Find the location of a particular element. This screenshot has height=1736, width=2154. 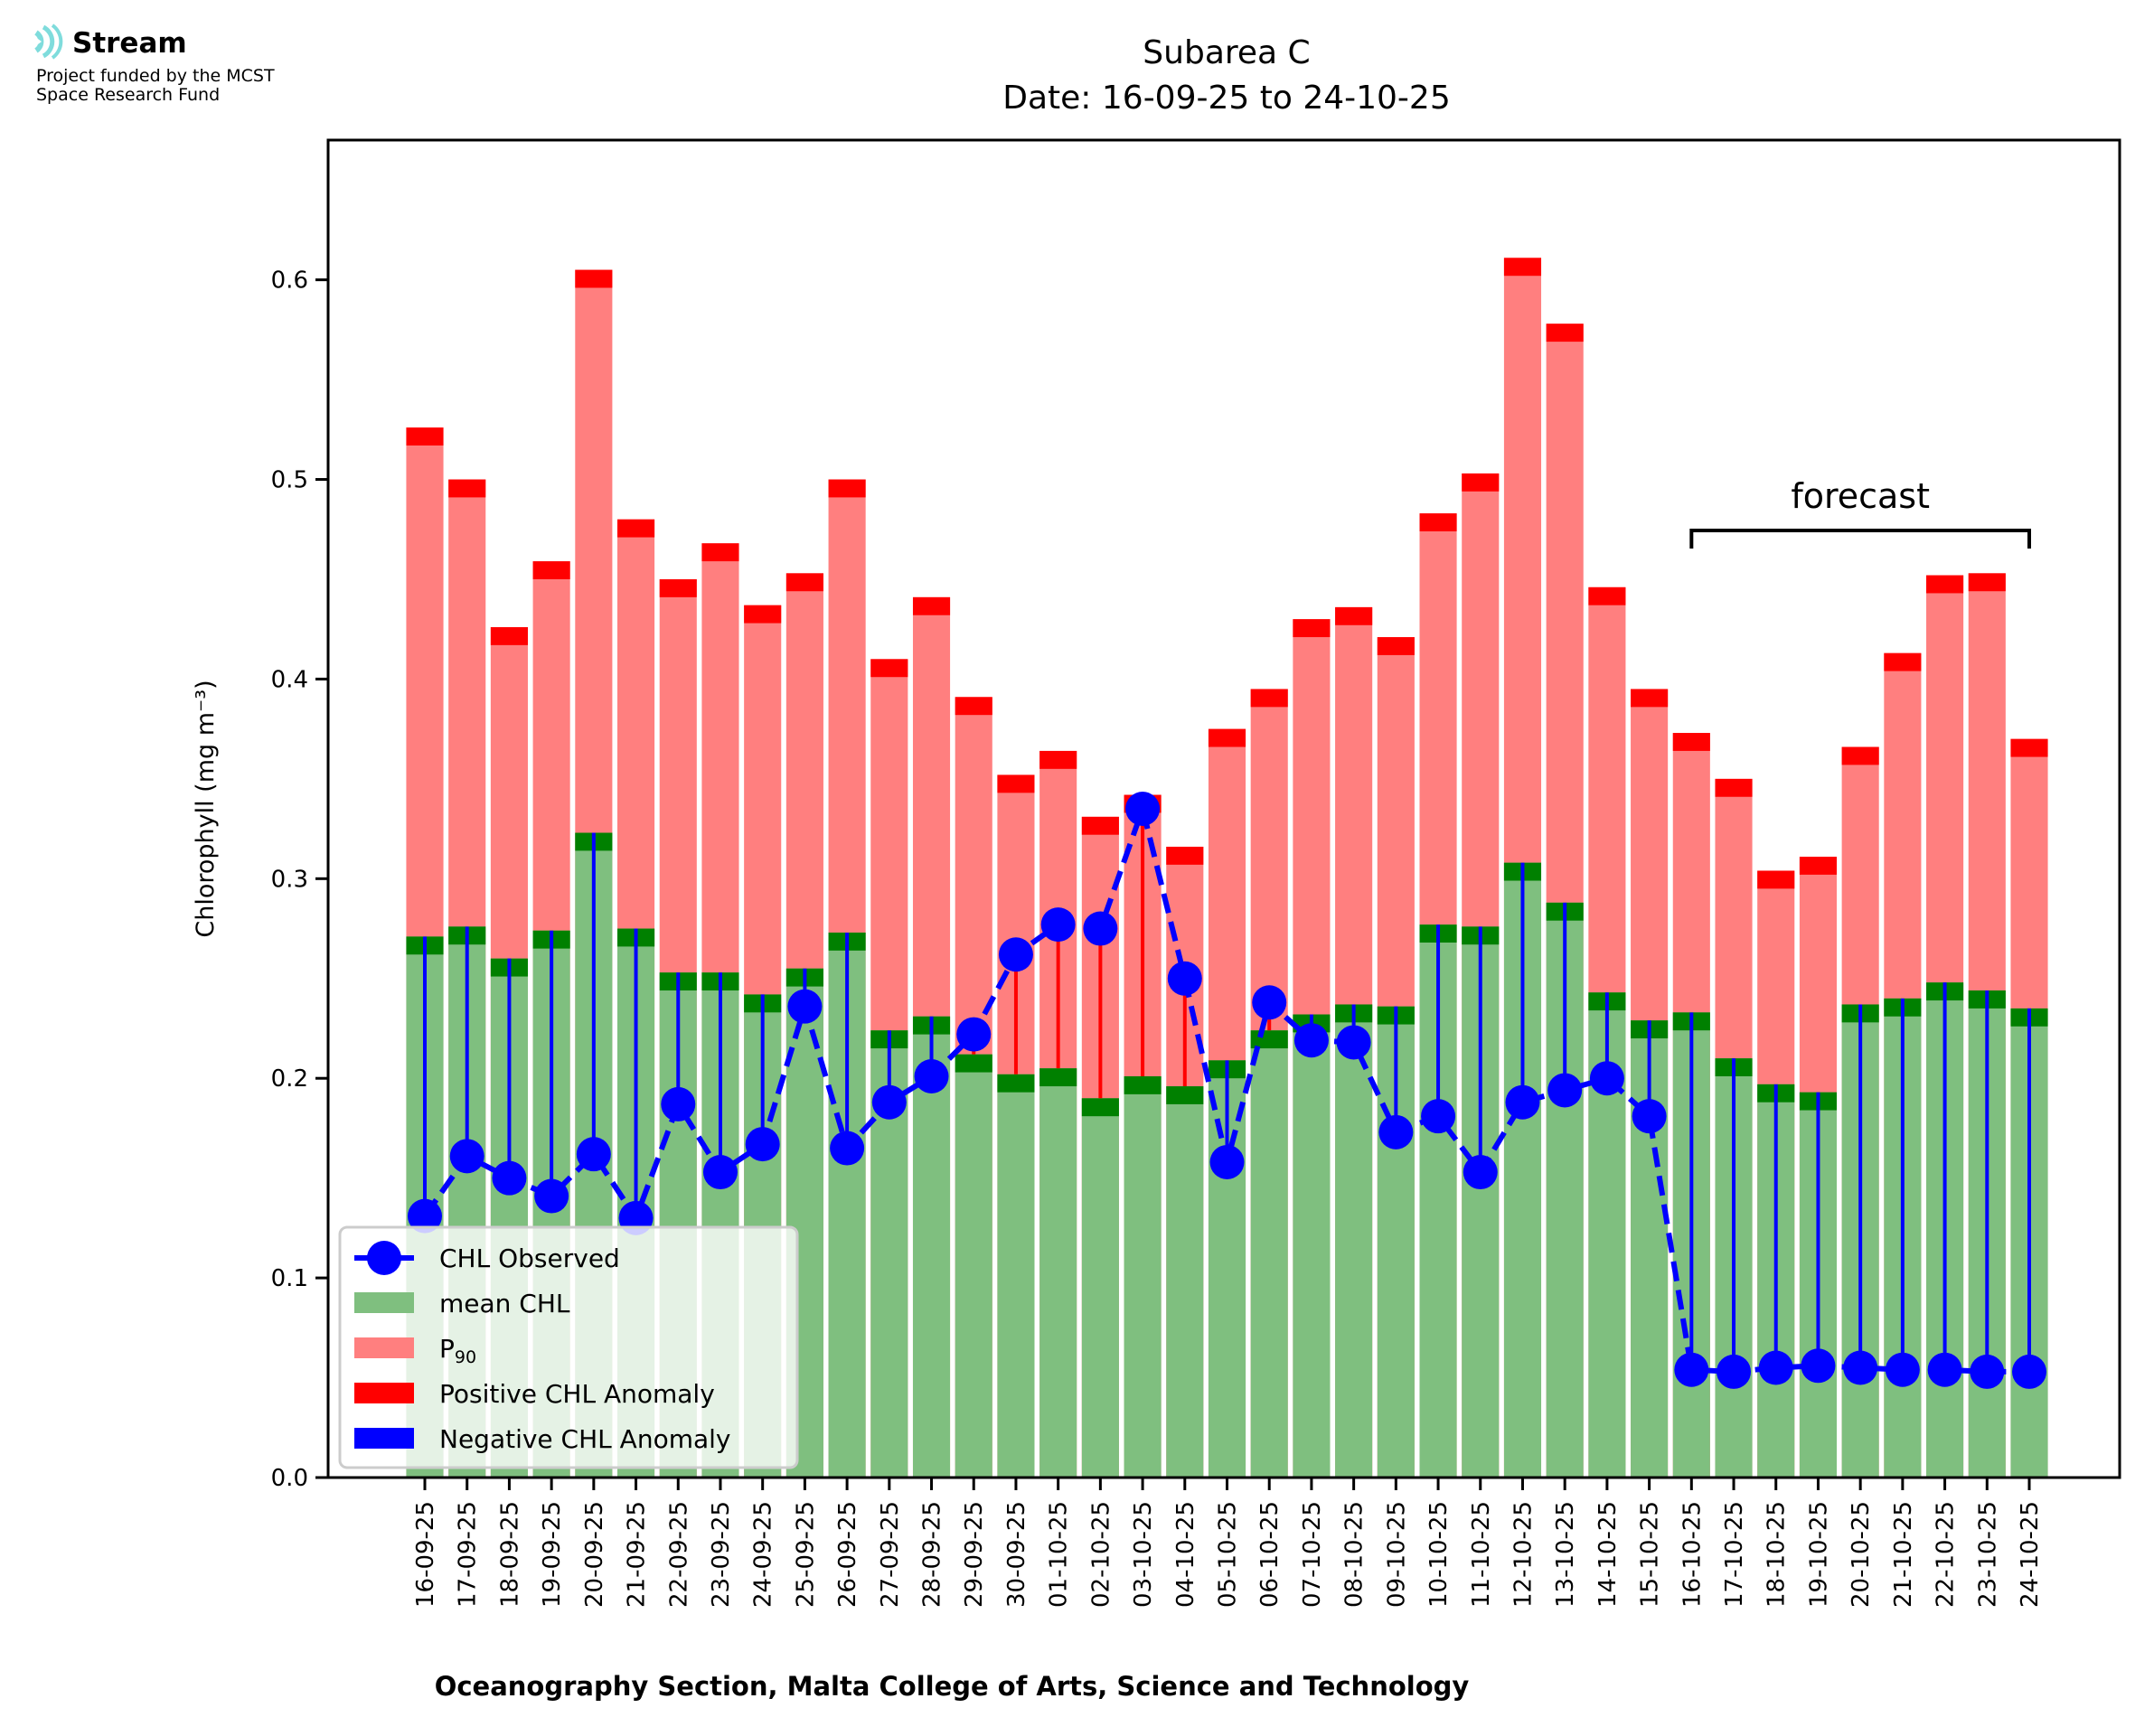

x-tick-label: 21-09-25 is located at coordinates (637, 1554).